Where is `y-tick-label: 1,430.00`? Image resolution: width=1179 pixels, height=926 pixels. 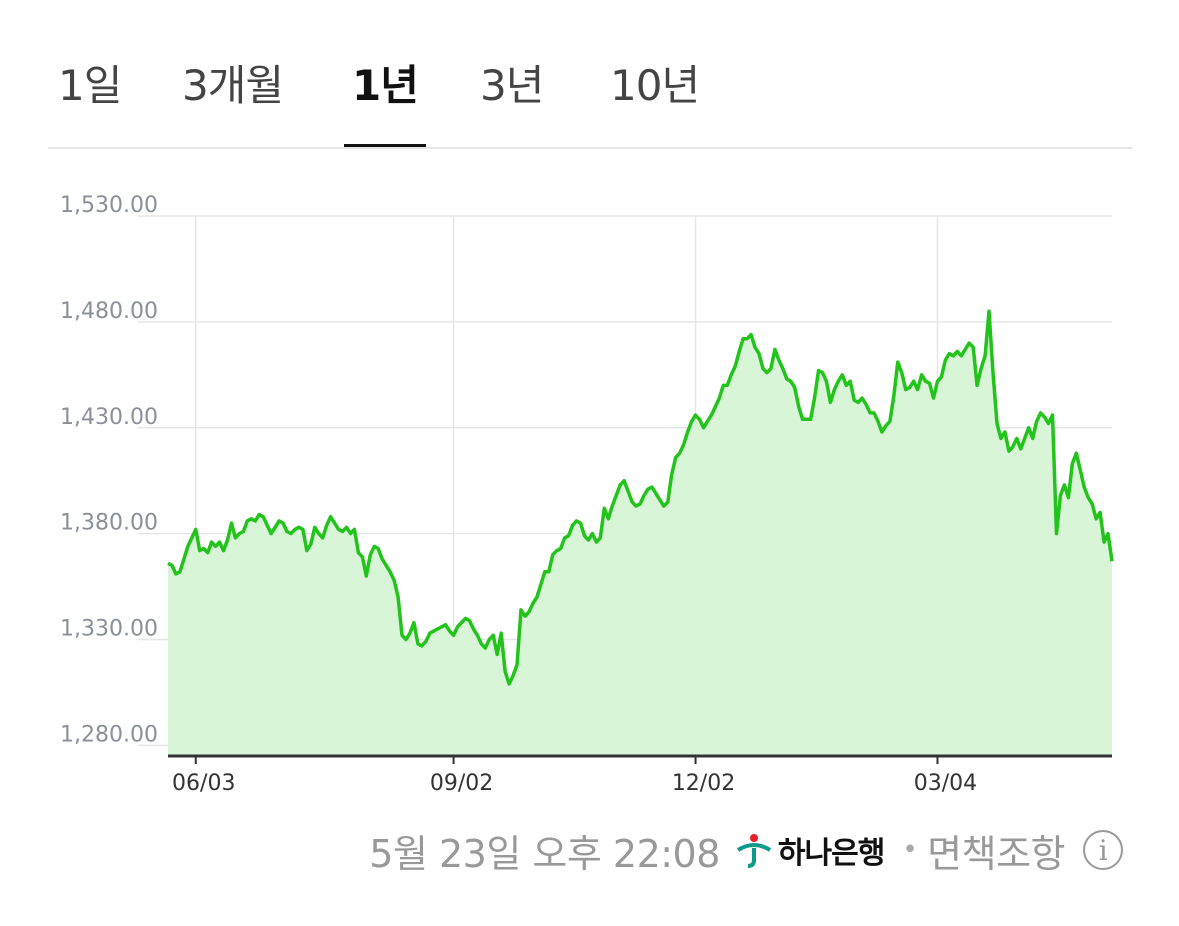 y-tick-label: 1,430.00 is located at coordinates (109, 417).